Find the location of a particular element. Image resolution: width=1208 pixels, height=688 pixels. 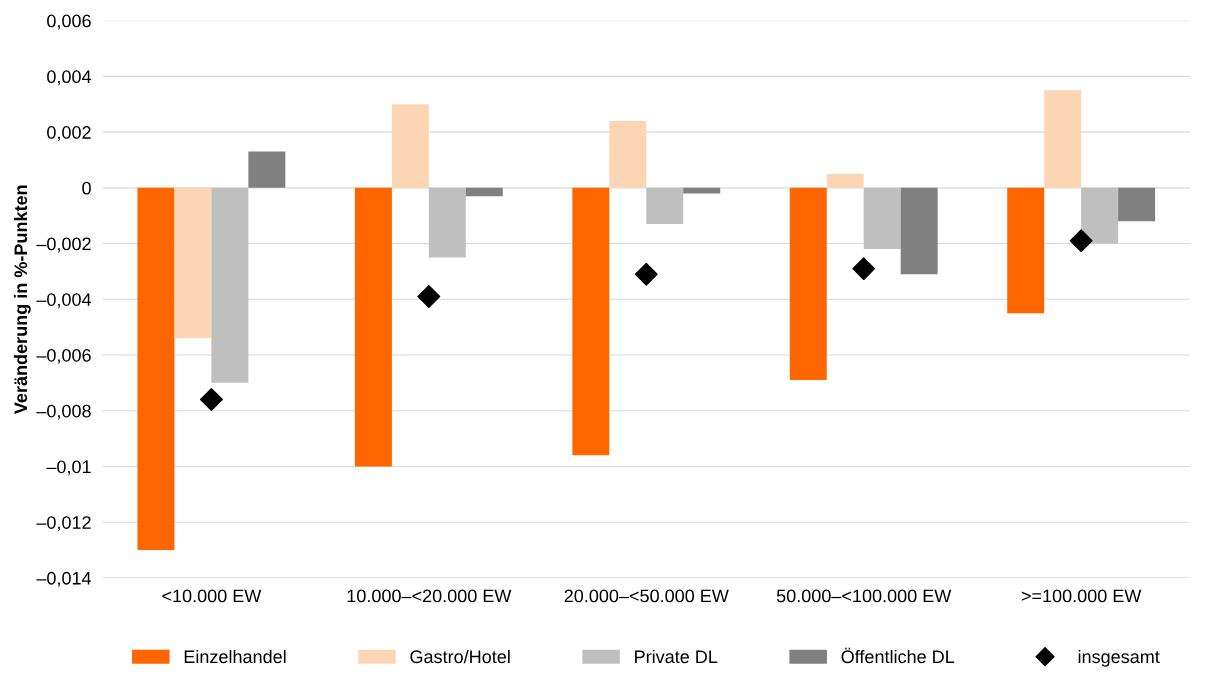

y-tick-label: 0,006 is located at coordinates (69, 22).